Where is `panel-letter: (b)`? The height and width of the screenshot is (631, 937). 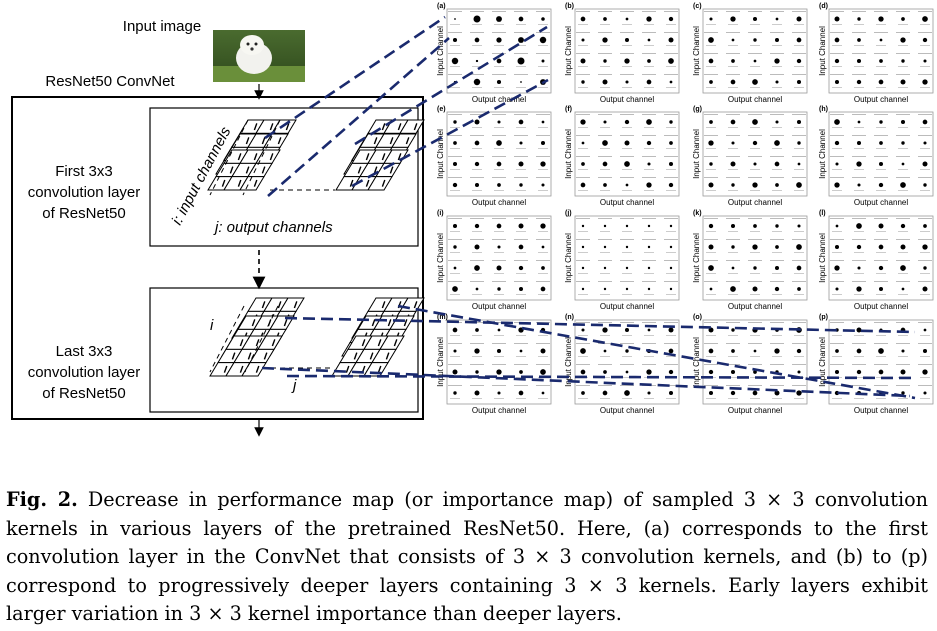
panel-letter: (b) is located at coordinates (569, 6).